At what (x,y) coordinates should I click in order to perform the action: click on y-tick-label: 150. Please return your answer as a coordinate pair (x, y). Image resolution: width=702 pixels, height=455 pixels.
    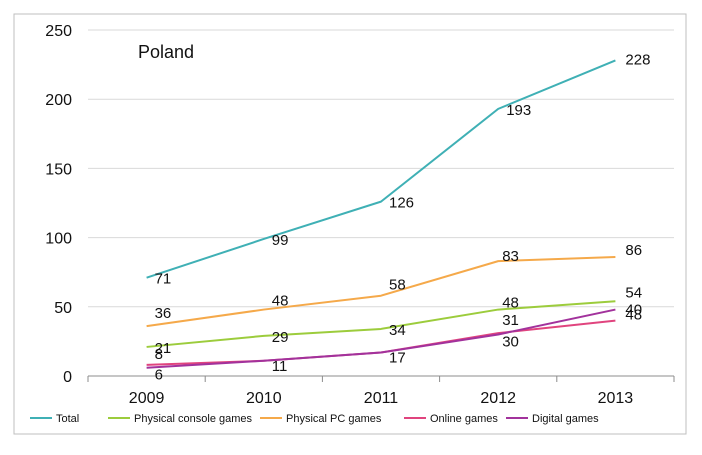
    Looking at the image, I should click on (58, 169).